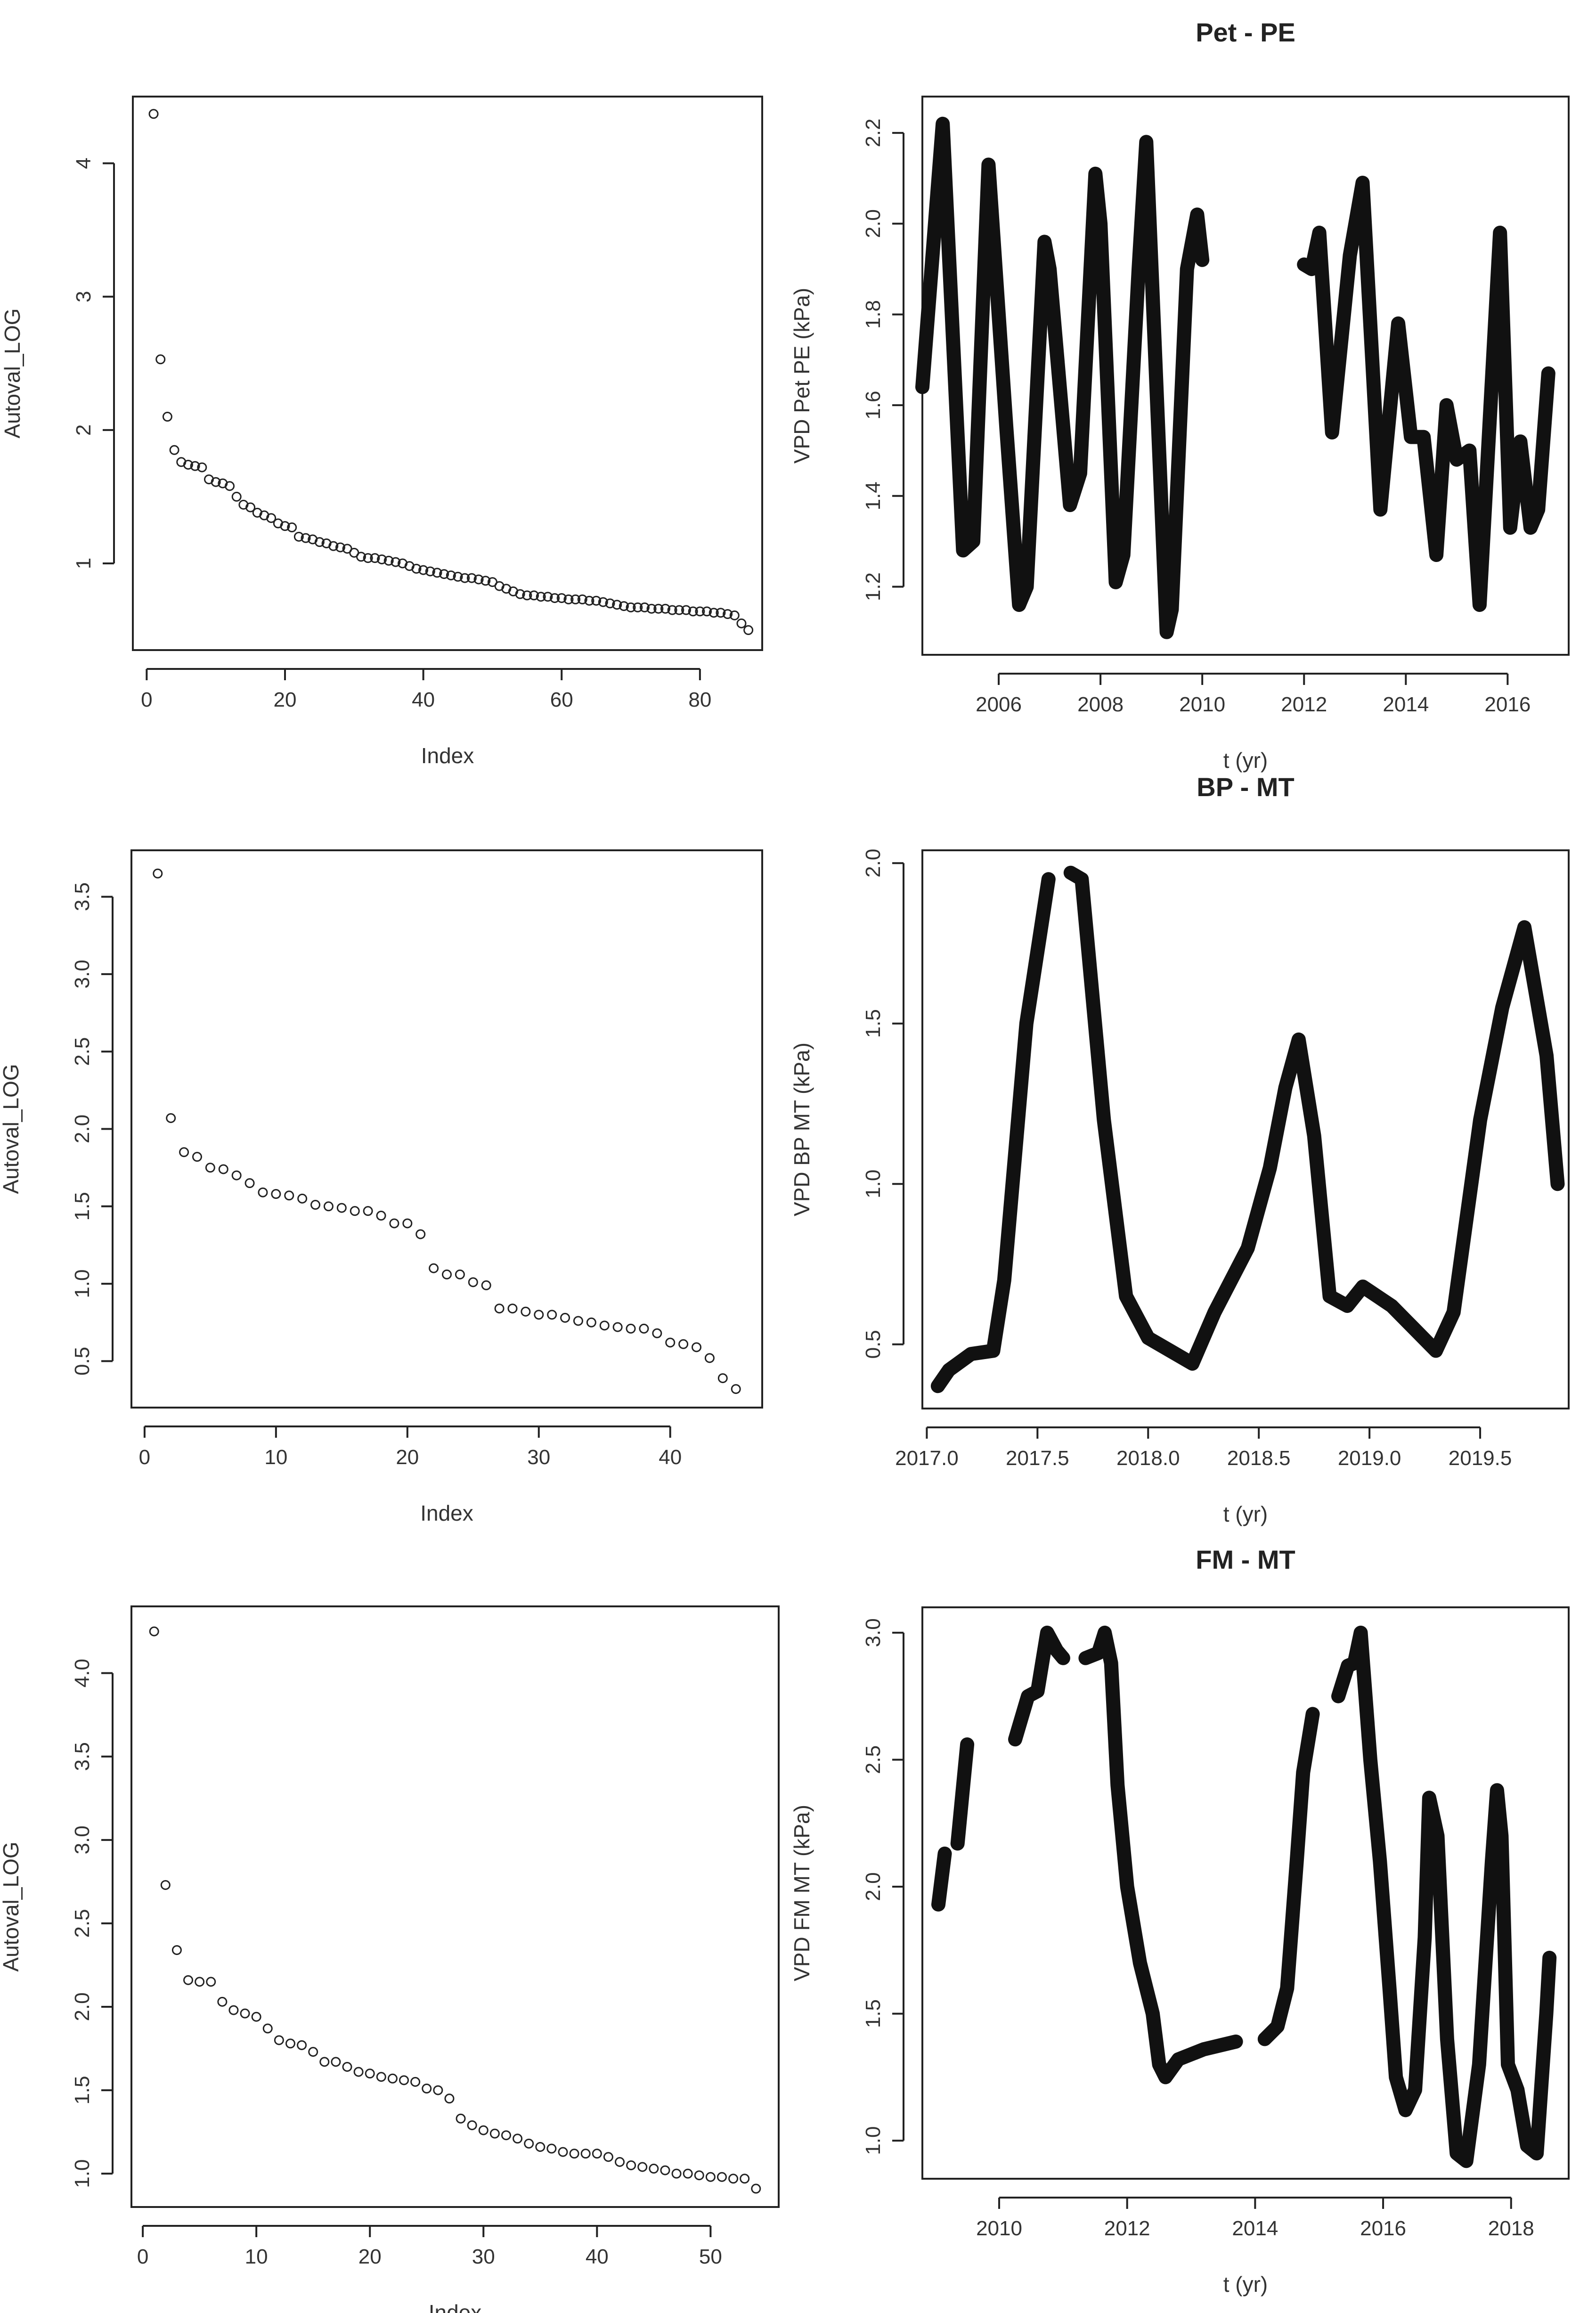 Image resolution: width=1596 pixels, height=2313 pixels. Describe the element at coordinates (1245, 787) in the screenshot. I see `chart-4-title: BP - MT` at that location.